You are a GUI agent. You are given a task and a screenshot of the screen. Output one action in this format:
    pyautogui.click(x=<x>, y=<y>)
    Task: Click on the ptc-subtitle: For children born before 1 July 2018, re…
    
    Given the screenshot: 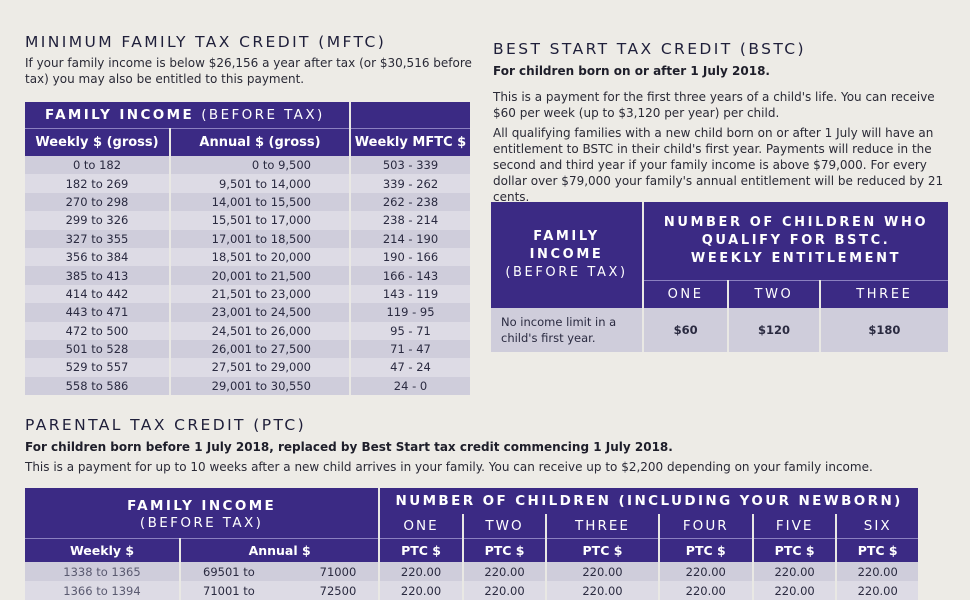 What is the action you would take?
    pyautogui.click(x=349, y=447)
    